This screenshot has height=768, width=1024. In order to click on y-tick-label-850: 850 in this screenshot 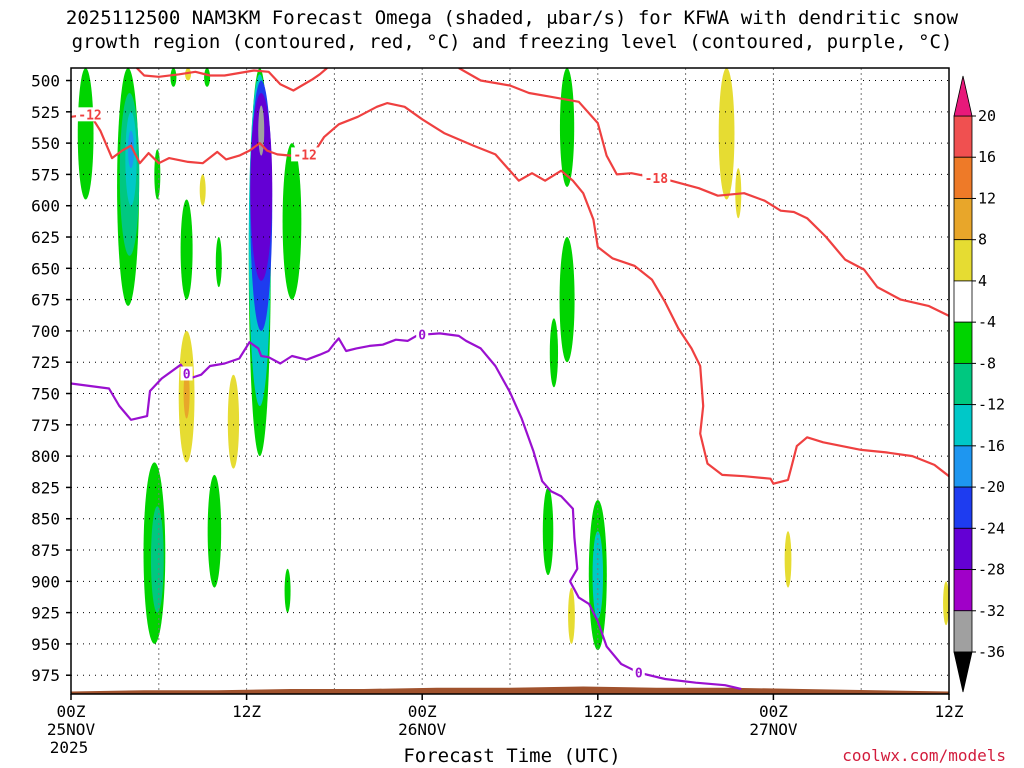, I will do `click(45, 519)`.